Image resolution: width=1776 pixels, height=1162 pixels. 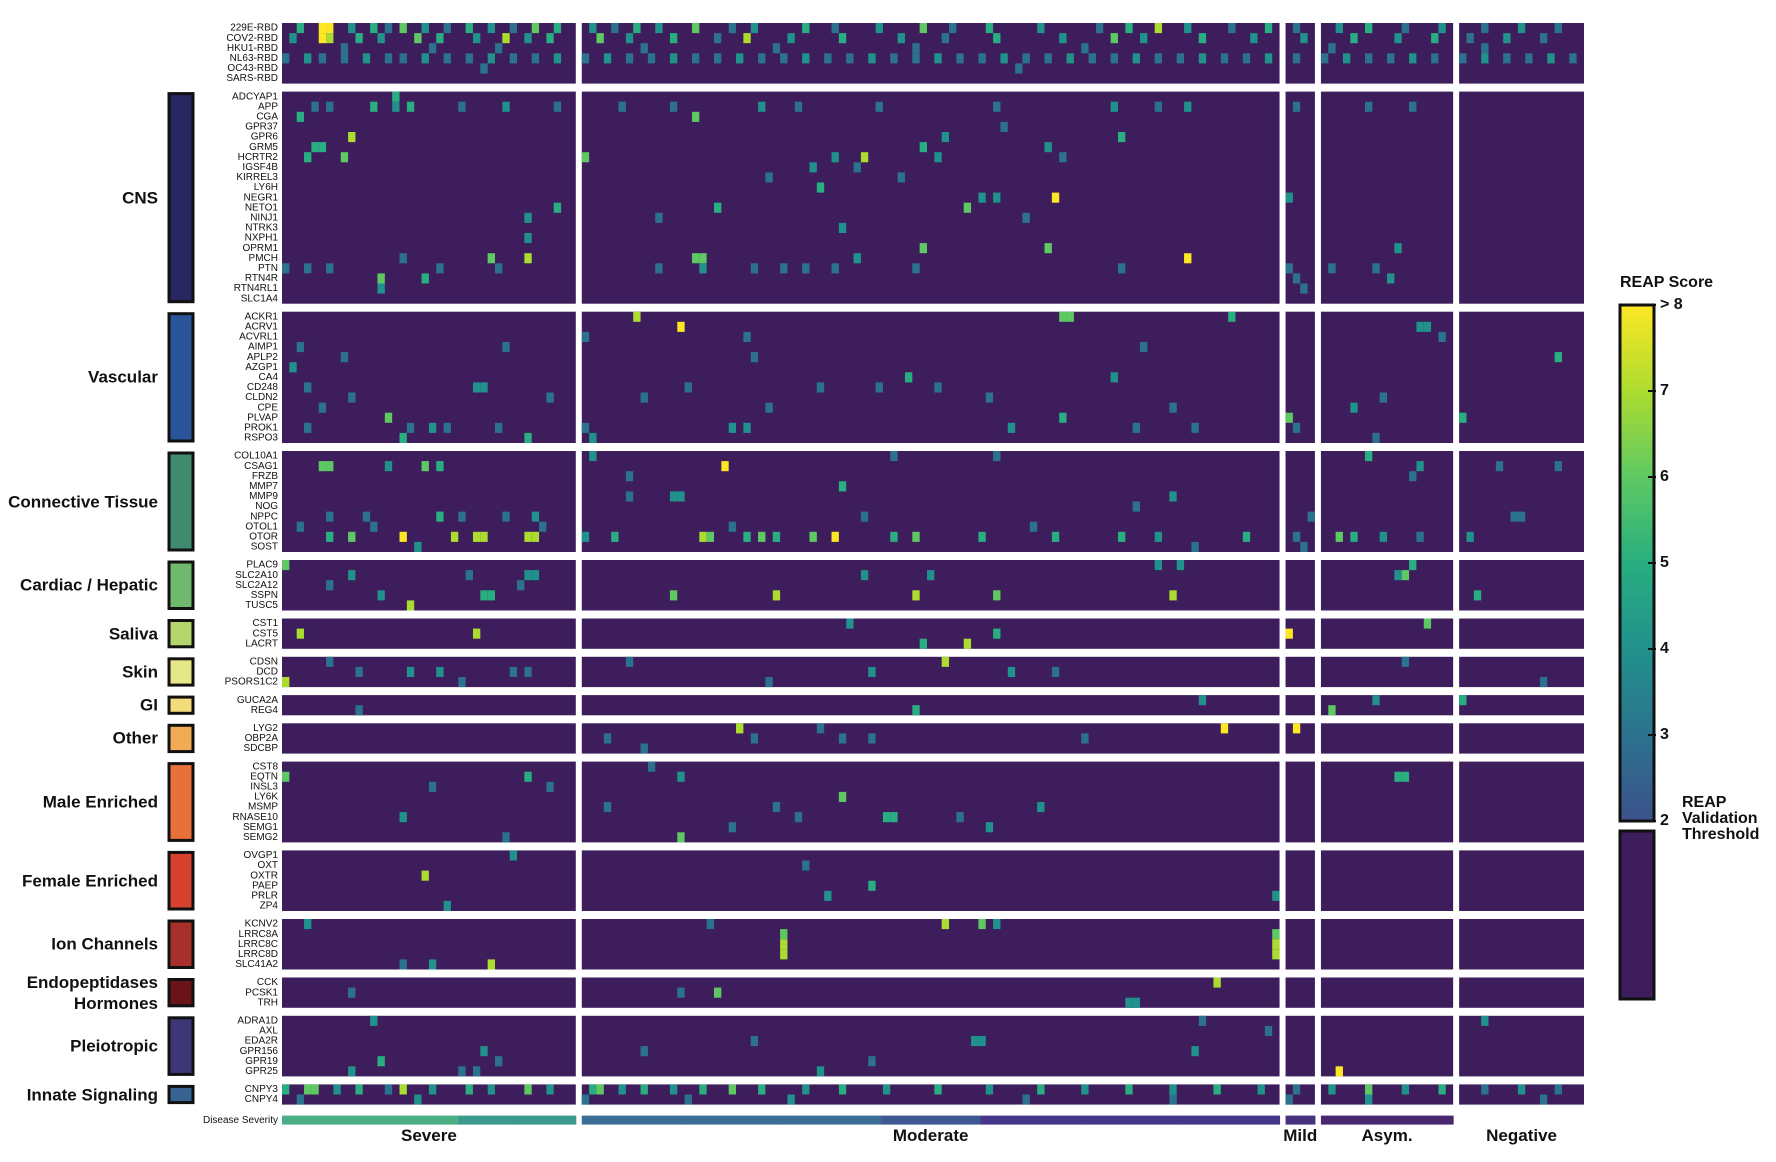 What do you see at coordinates (257, 700) in the screenshot?
I see `row-label: GUCA2A` at bounding box center [257, 700].